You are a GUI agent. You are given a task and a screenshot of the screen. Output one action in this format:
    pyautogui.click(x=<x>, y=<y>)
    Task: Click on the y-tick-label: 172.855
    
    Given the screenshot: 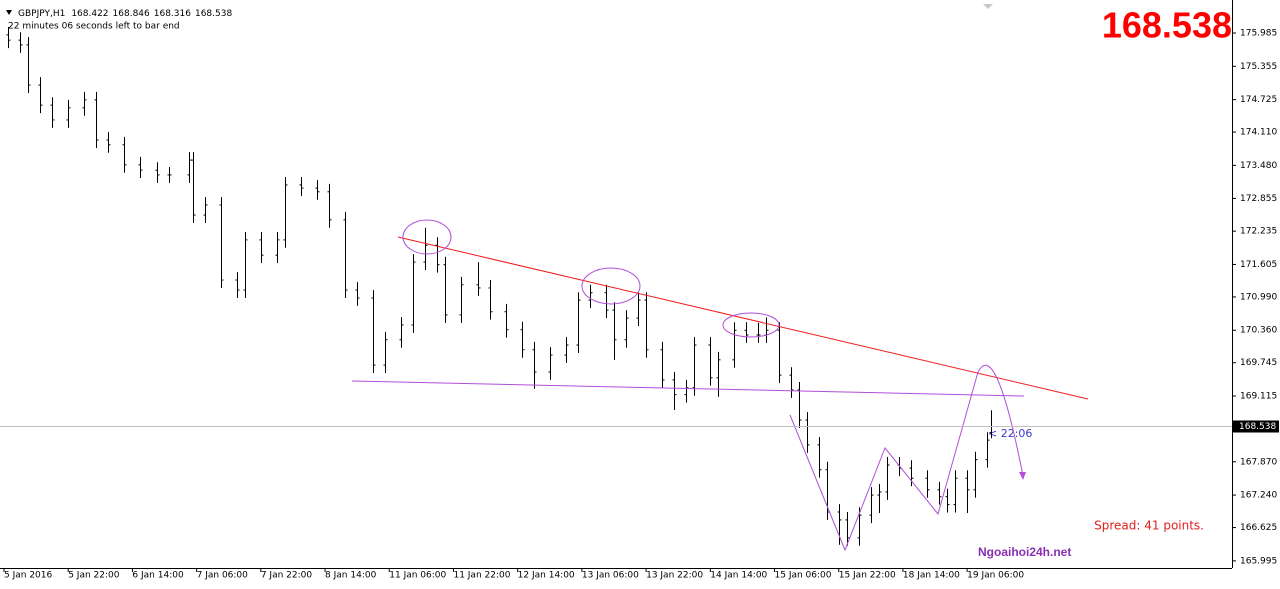 What is the action you would take?
    pyautogui.click(x=1258, y=199)
    